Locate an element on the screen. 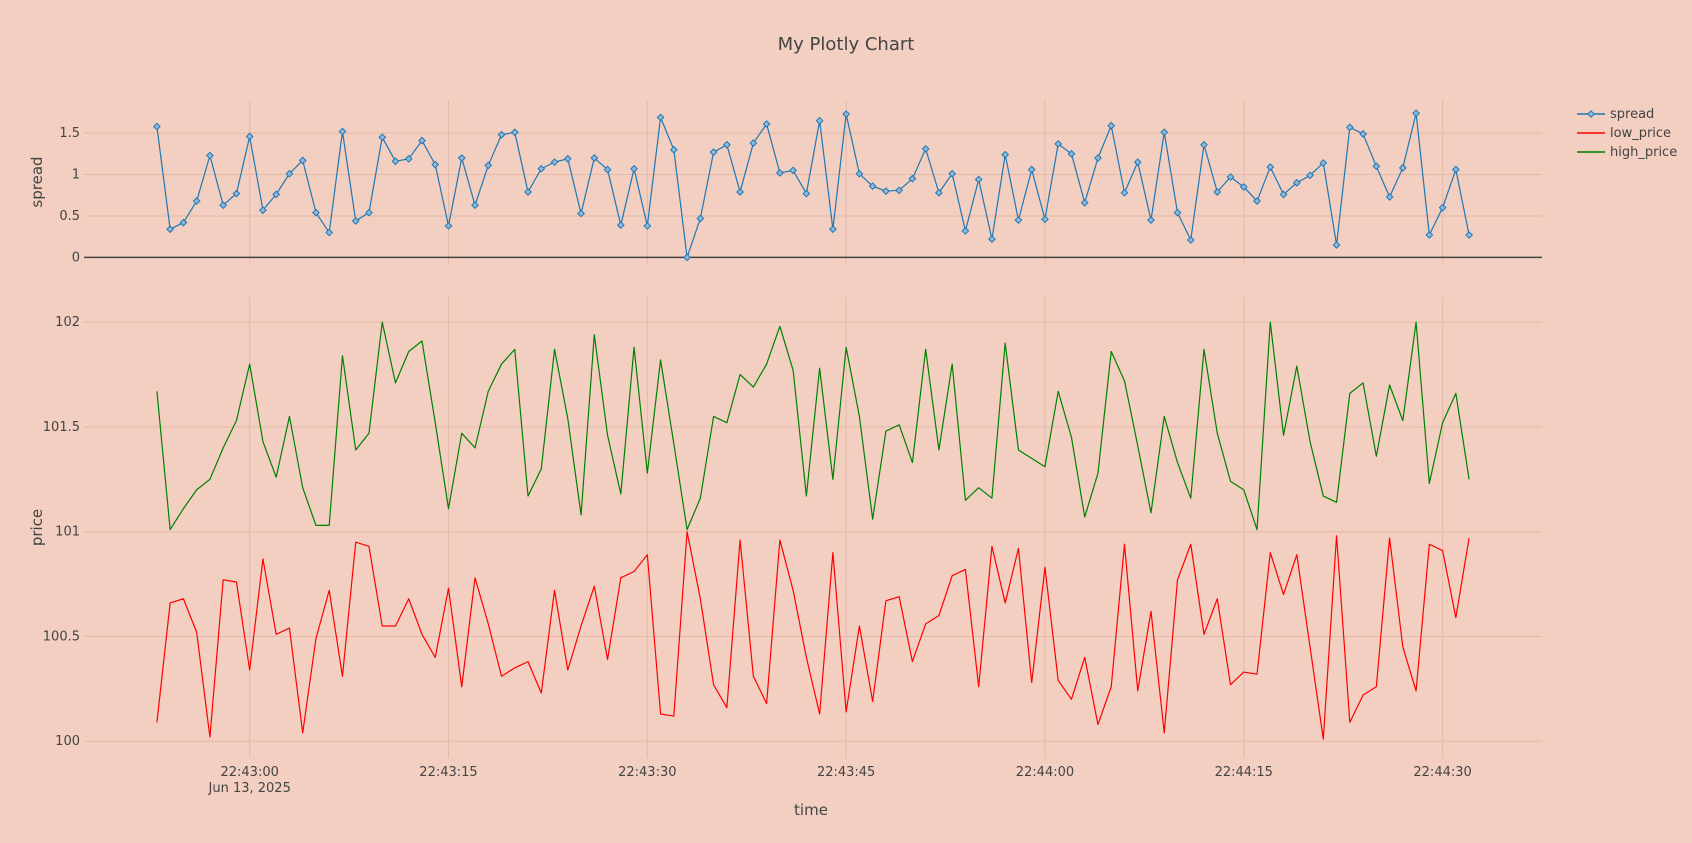  legend-item-high_price: high_price is located at coordinates (1627, 152).